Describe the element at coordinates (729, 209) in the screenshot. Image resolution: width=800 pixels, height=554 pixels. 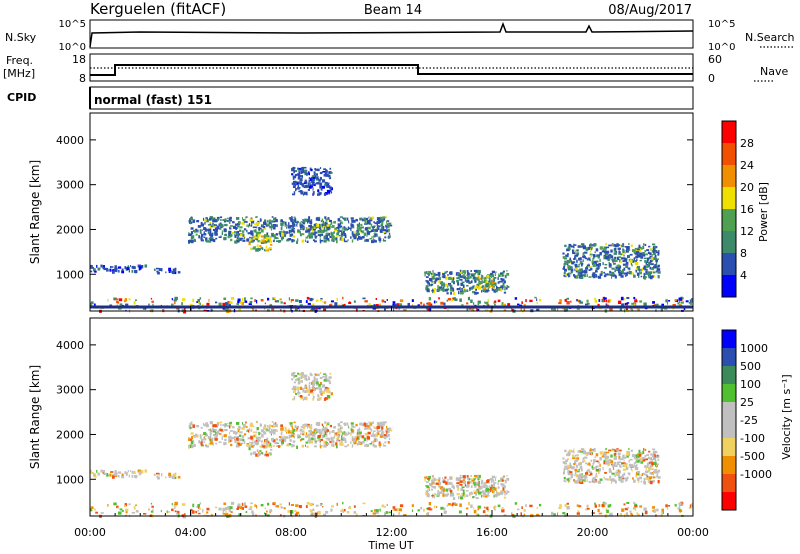
I see `power-colorbar-frame` at that location.